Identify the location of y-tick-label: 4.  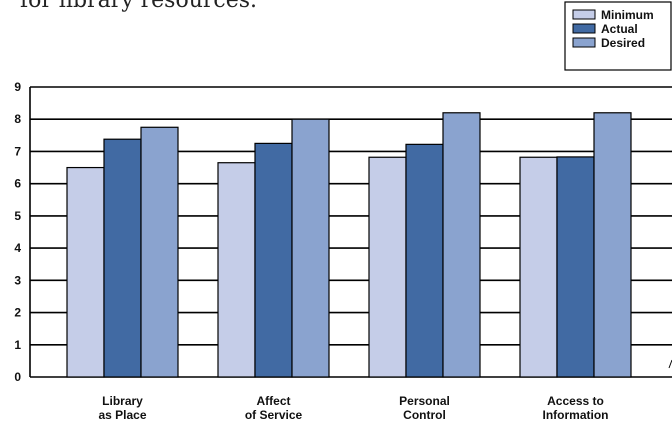
(17, 248).